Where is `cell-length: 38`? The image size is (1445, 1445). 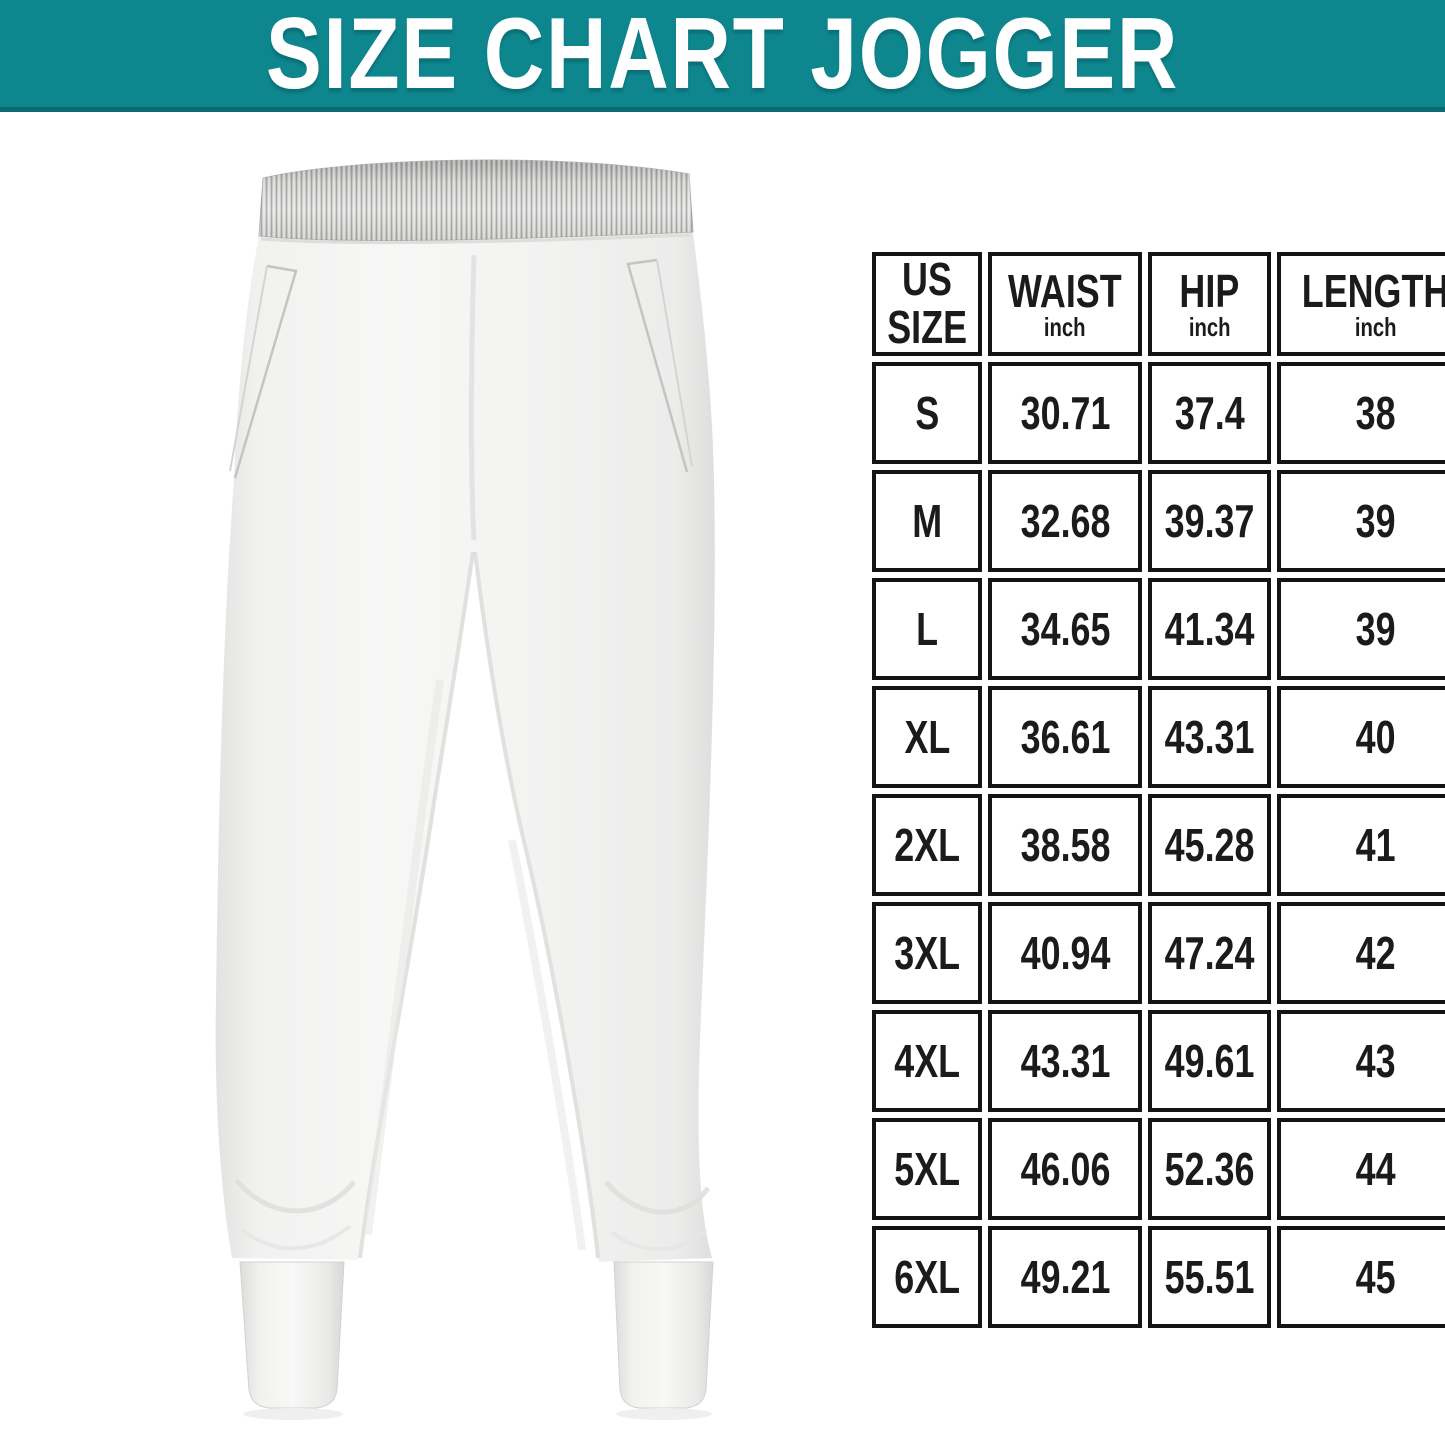
cell-length: 38 is located at coordinates (1361, 412).